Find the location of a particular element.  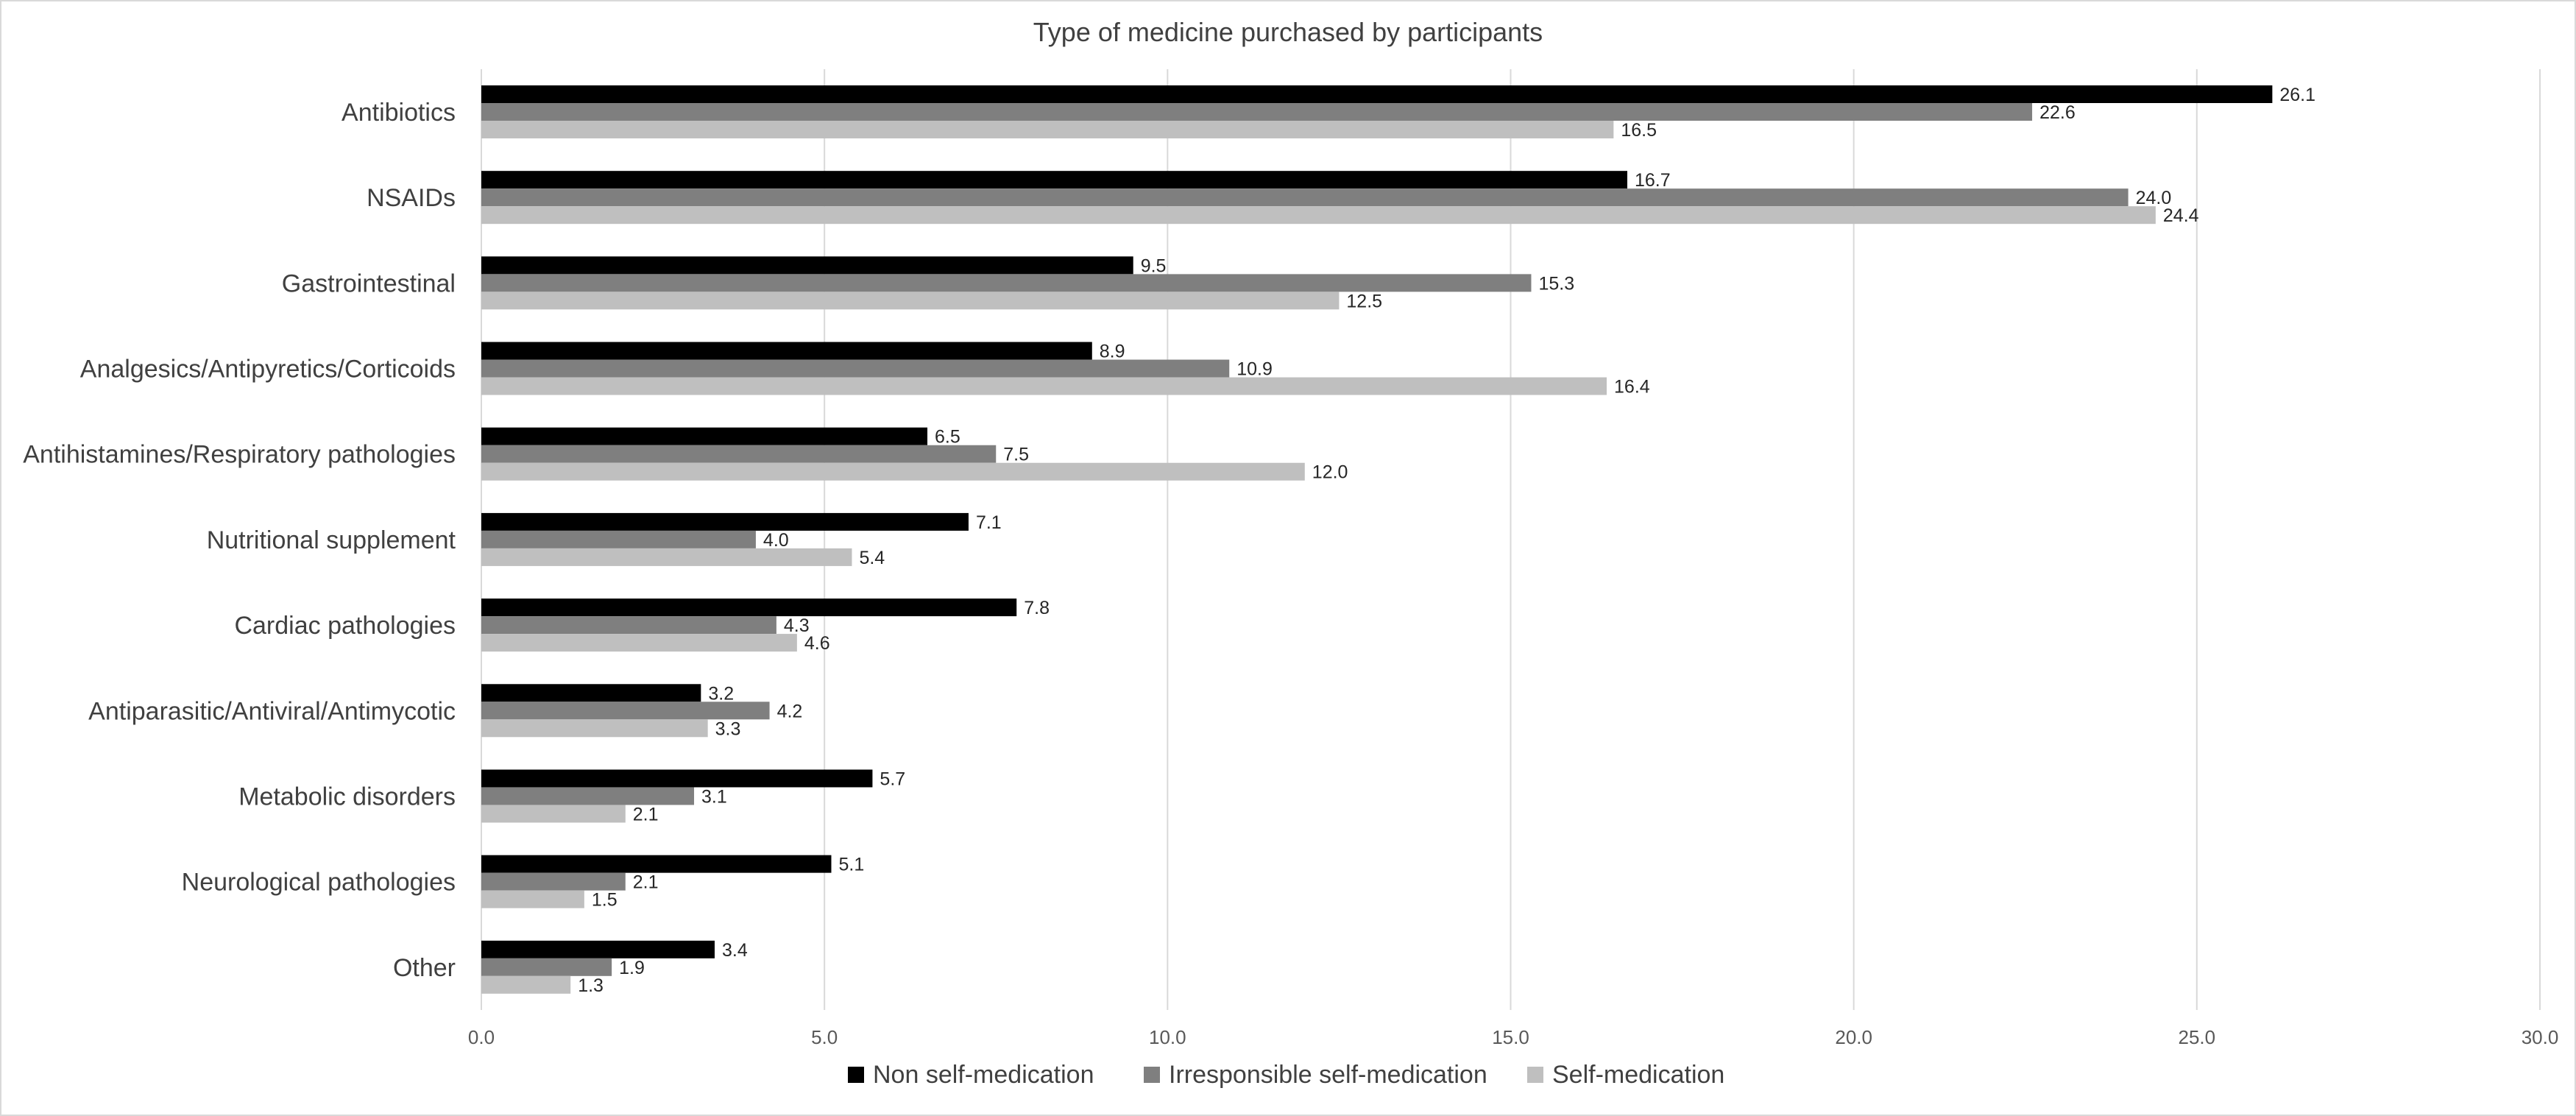

data-label: 7.8 is located at coordinates (1037, 608).